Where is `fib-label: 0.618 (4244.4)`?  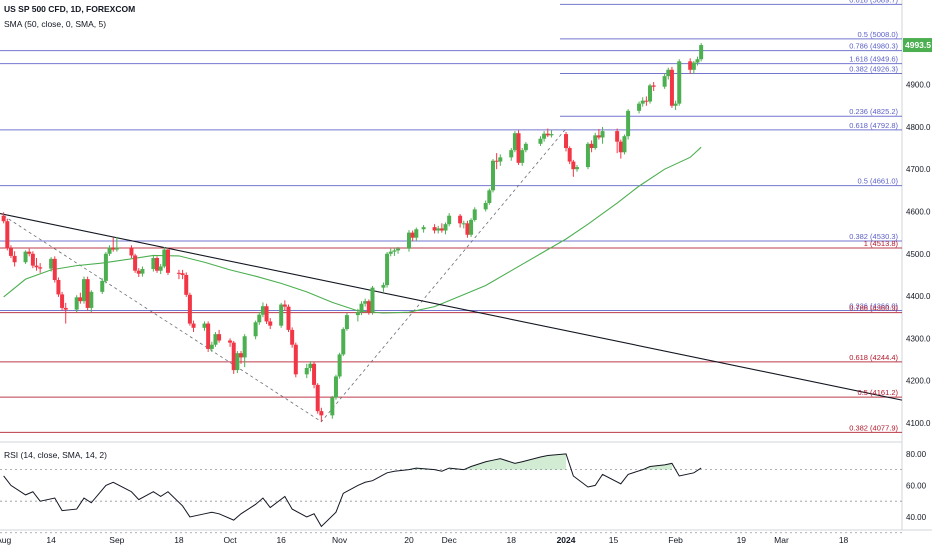 fib-label: 0.618 (4244.4) is located at coordinates (873, 357).